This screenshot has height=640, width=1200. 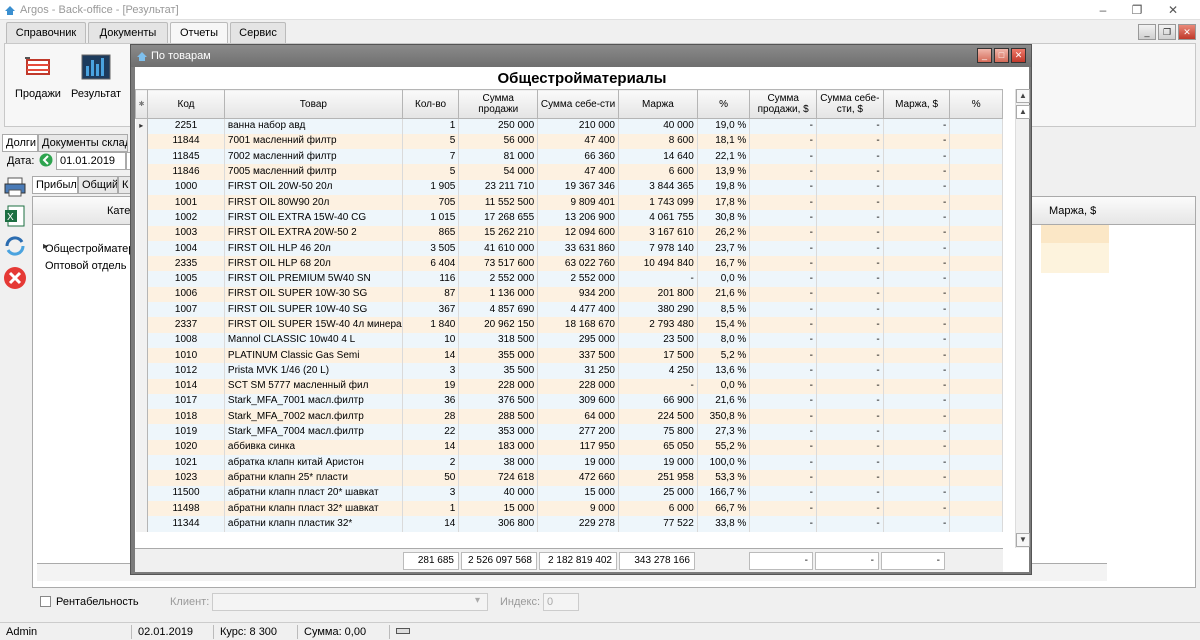 I want to click on modal-minimize-button: _, so click(x=984, y=55).